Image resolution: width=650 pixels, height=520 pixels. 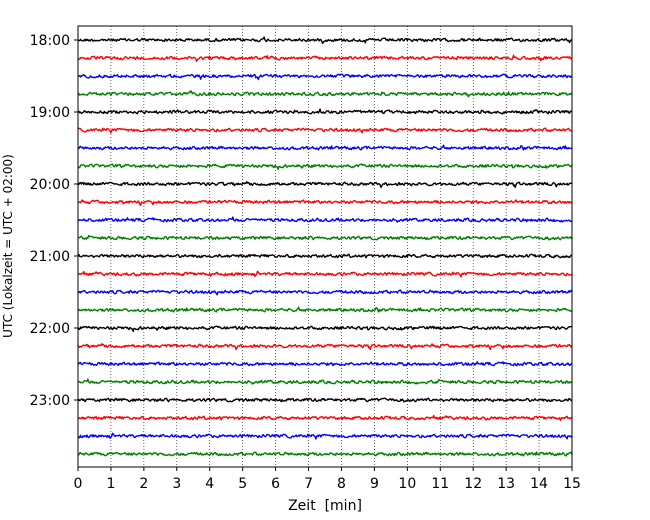 I want to click on trace-1930, so click(x=325, y=147).